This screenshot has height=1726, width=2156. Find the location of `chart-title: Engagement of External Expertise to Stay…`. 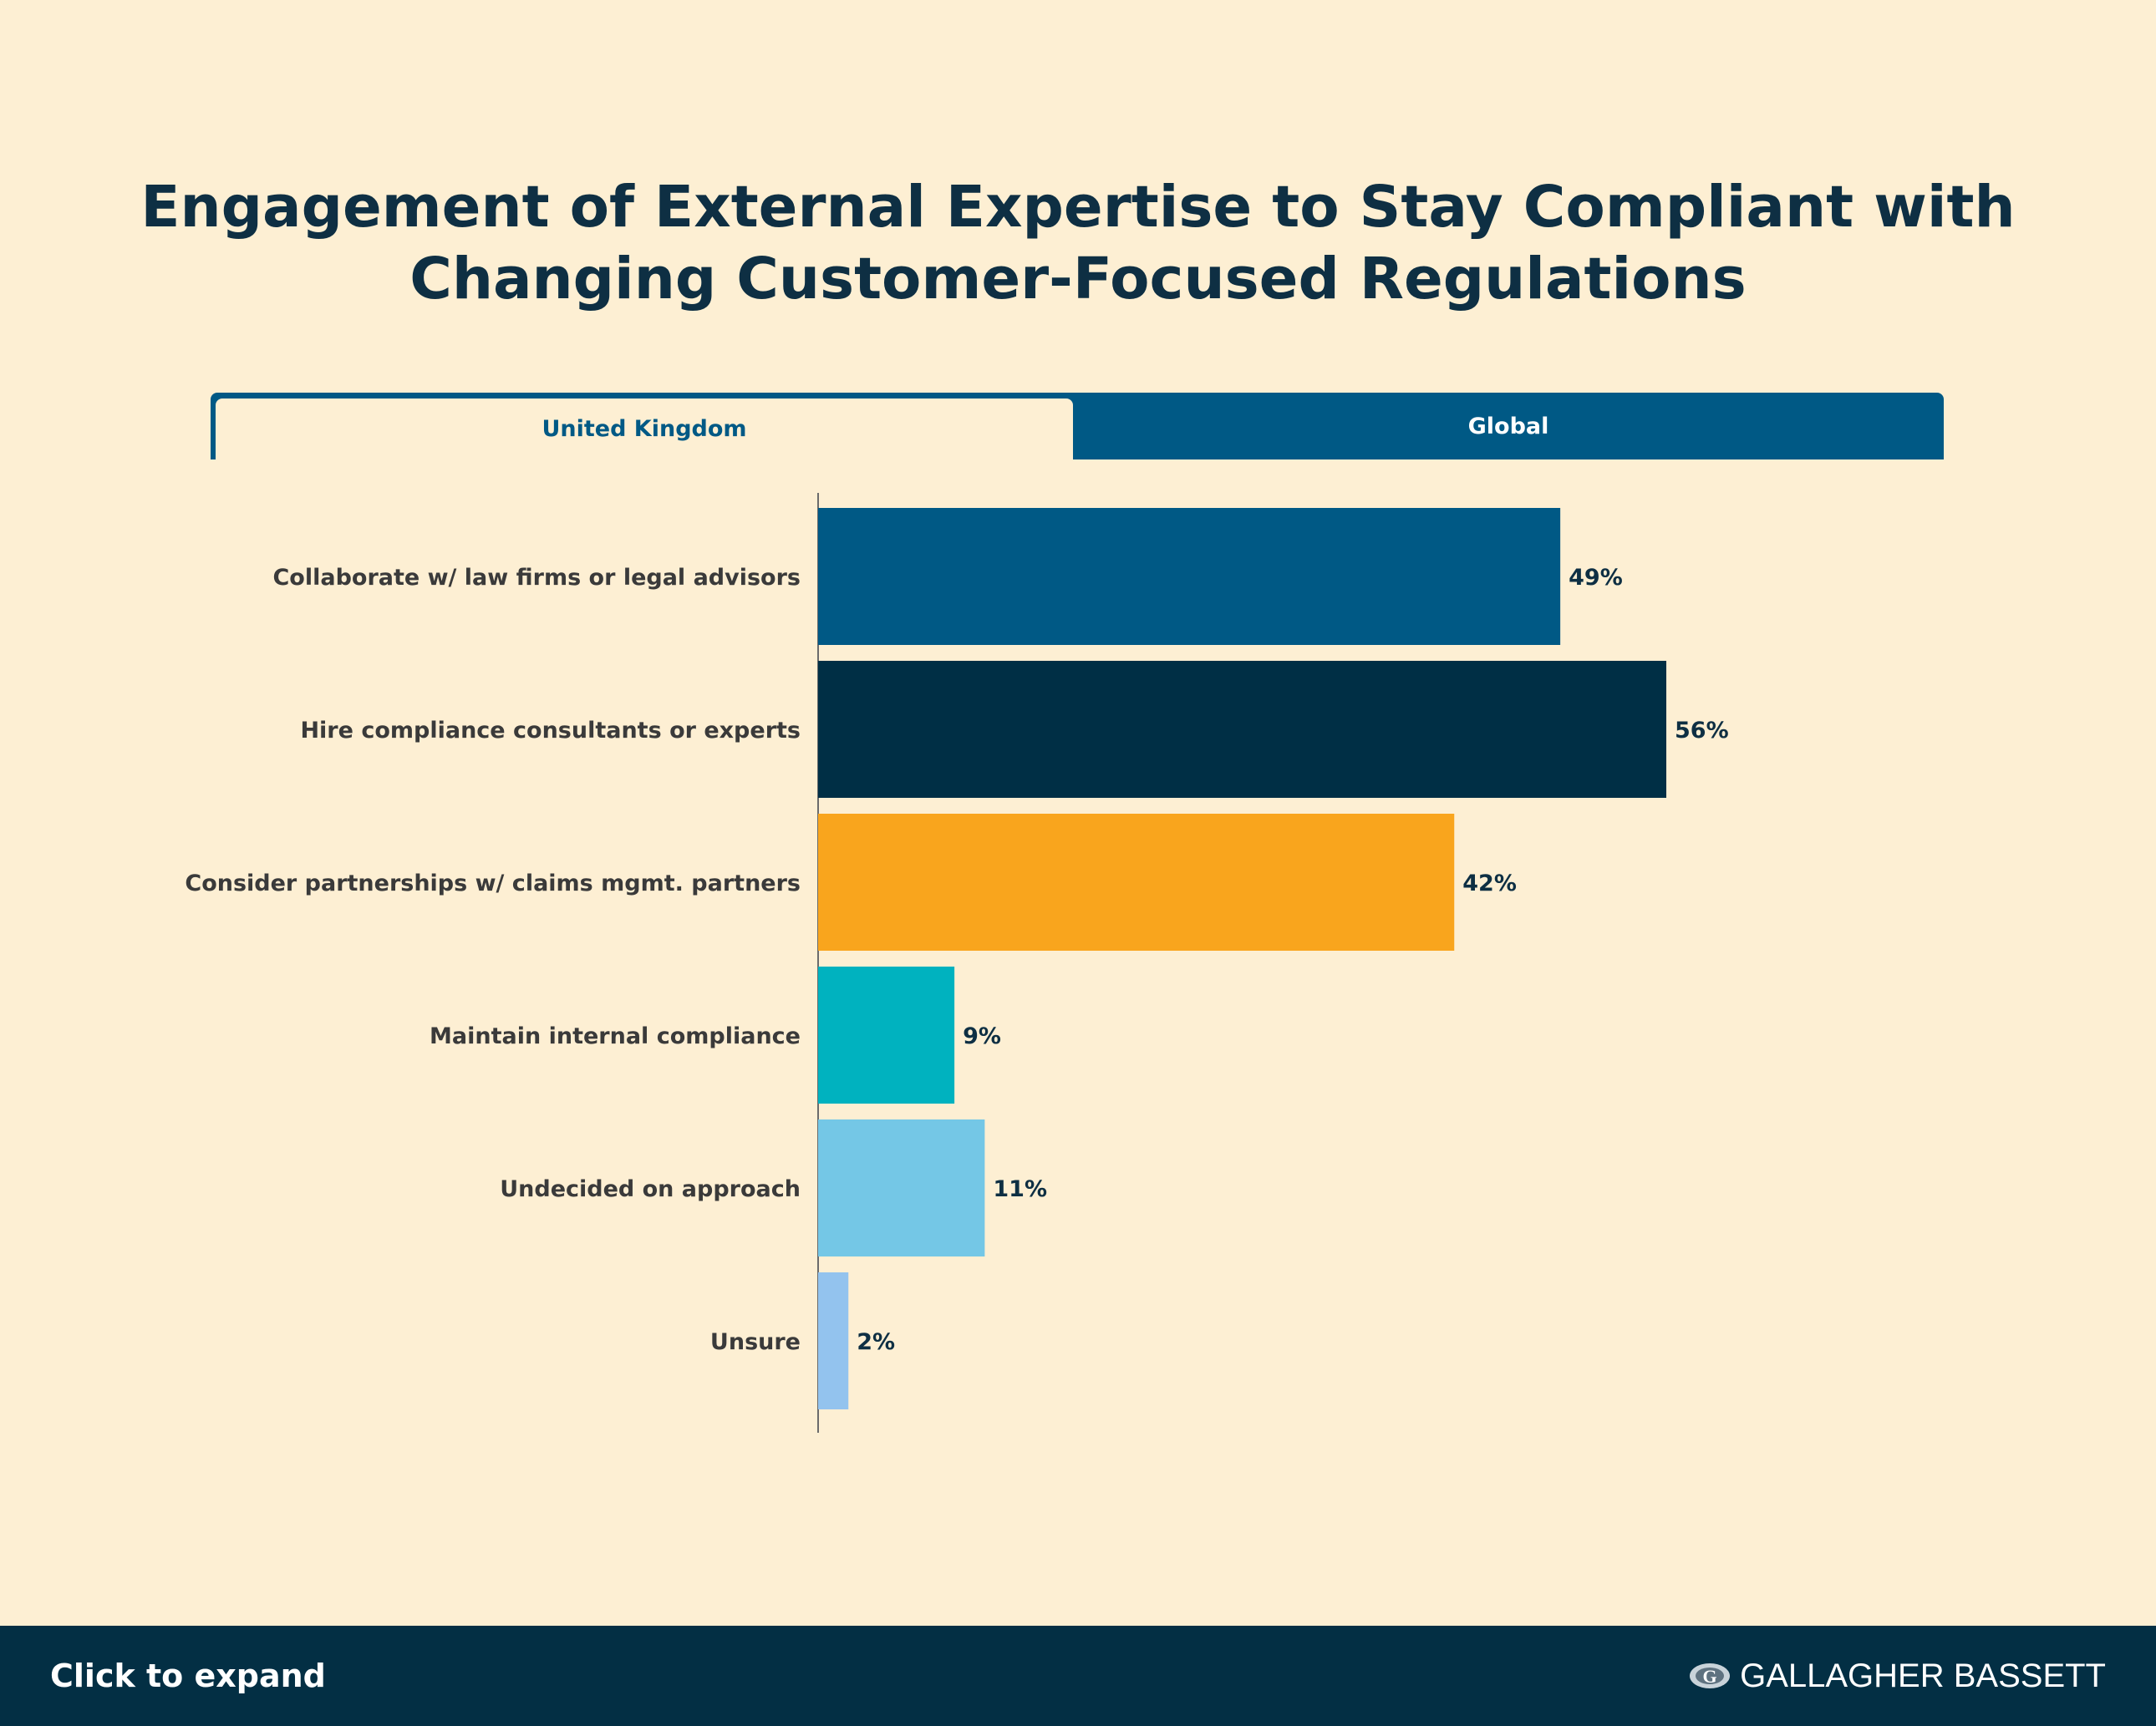

chart-title: Engagement of External Expertise to Stay… is located at coordinates (1078, 243).